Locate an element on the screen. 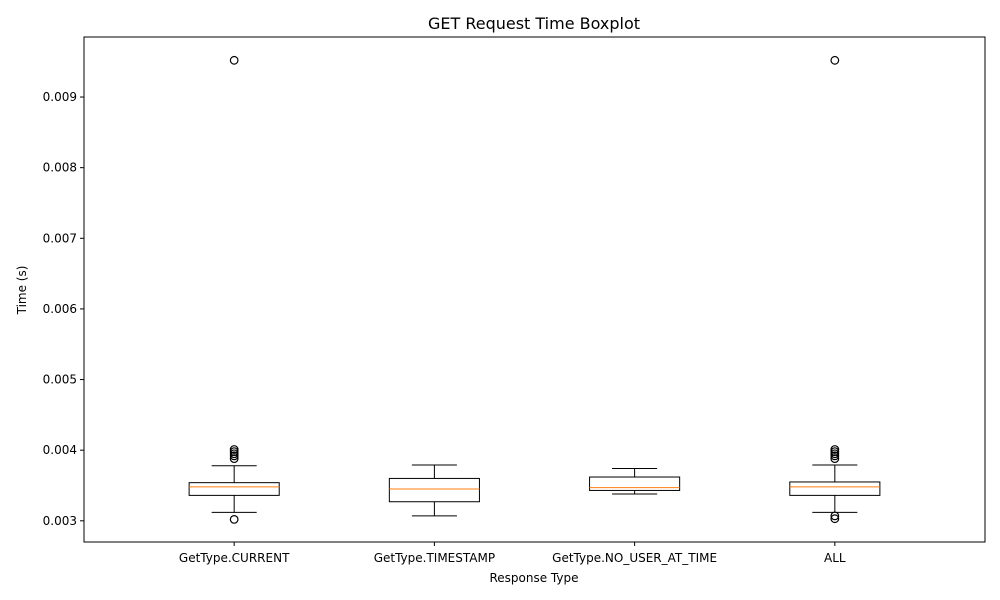  y-tick-label: 0.004 is located at coordinates (60, 450).